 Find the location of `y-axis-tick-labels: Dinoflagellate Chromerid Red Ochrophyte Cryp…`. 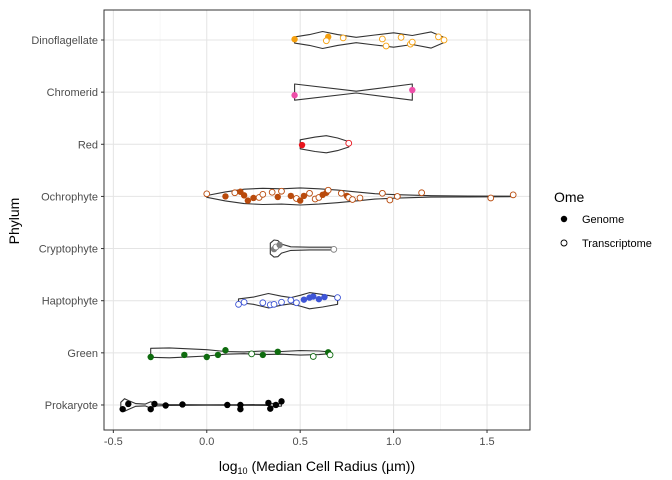

y-axis-tick-labels: Dinoflagellate Chromerid Red Ochrophyte Cryp… is located at coordinates (67, 223).